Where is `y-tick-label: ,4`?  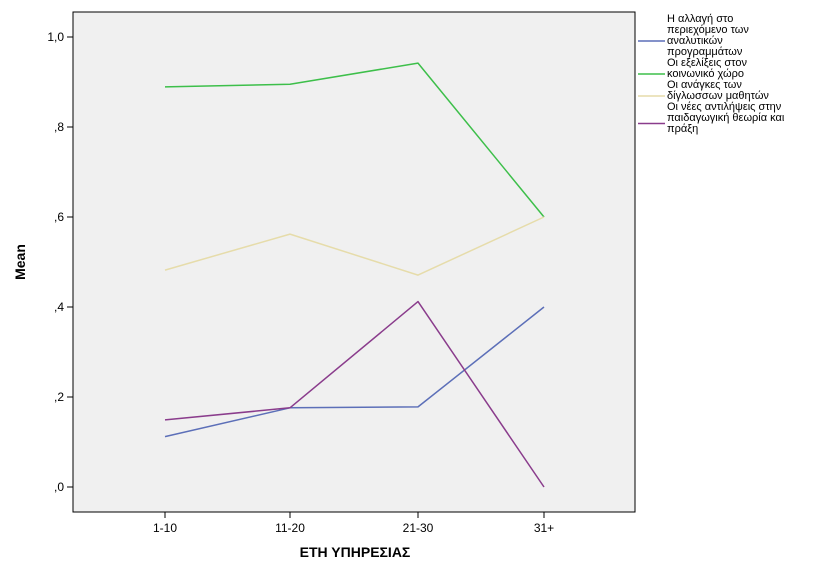 y-tick-label: ,4 is located at coordinates (59, 307).